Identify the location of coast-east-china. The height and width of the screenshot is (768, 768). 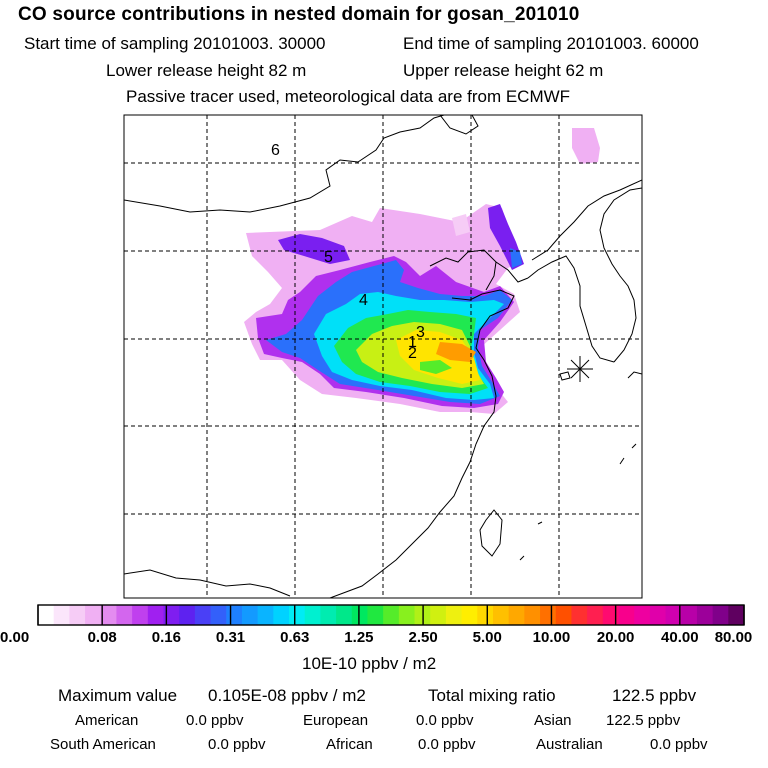
(413, 496).